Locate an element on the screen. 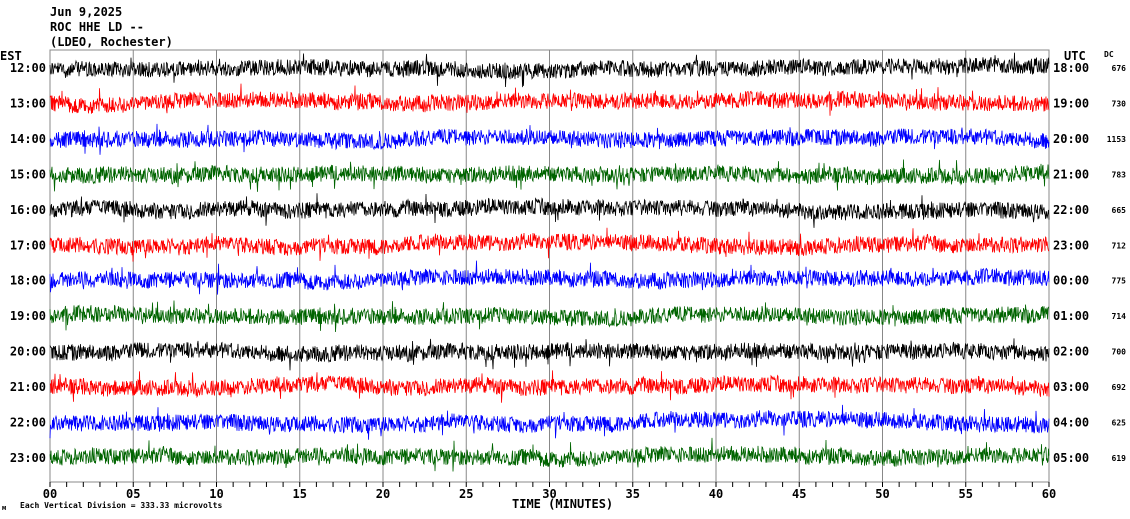 This screenshot has height=519, width=1130. x-axis: 00 05 10 15 20 25 30 35 40 45 50 55 60 is located at coordinates (549, 491).